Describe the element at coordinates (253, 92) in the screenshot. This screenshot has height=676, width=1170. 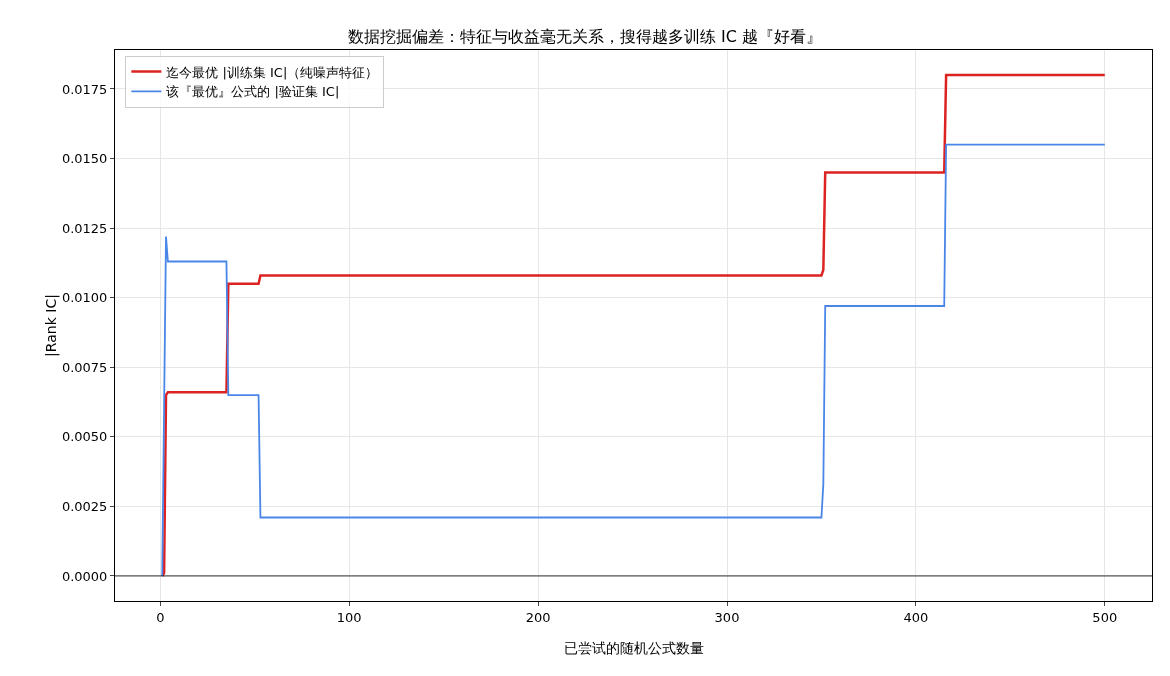
I see `legend-label: 该『最优』公式的 |验证集 IC|` at that location.